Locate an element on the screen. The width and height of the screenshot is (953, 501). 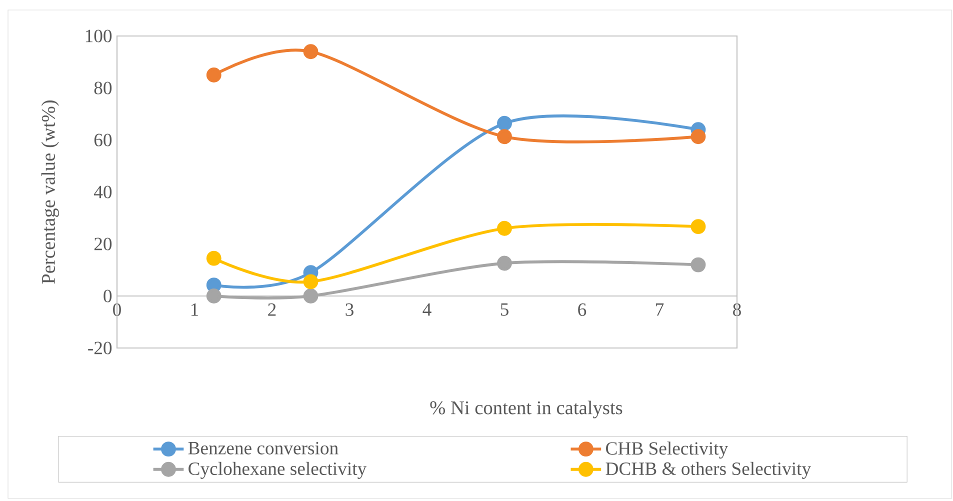
x-tick-label: 7 is located at coordinates (660, 309).